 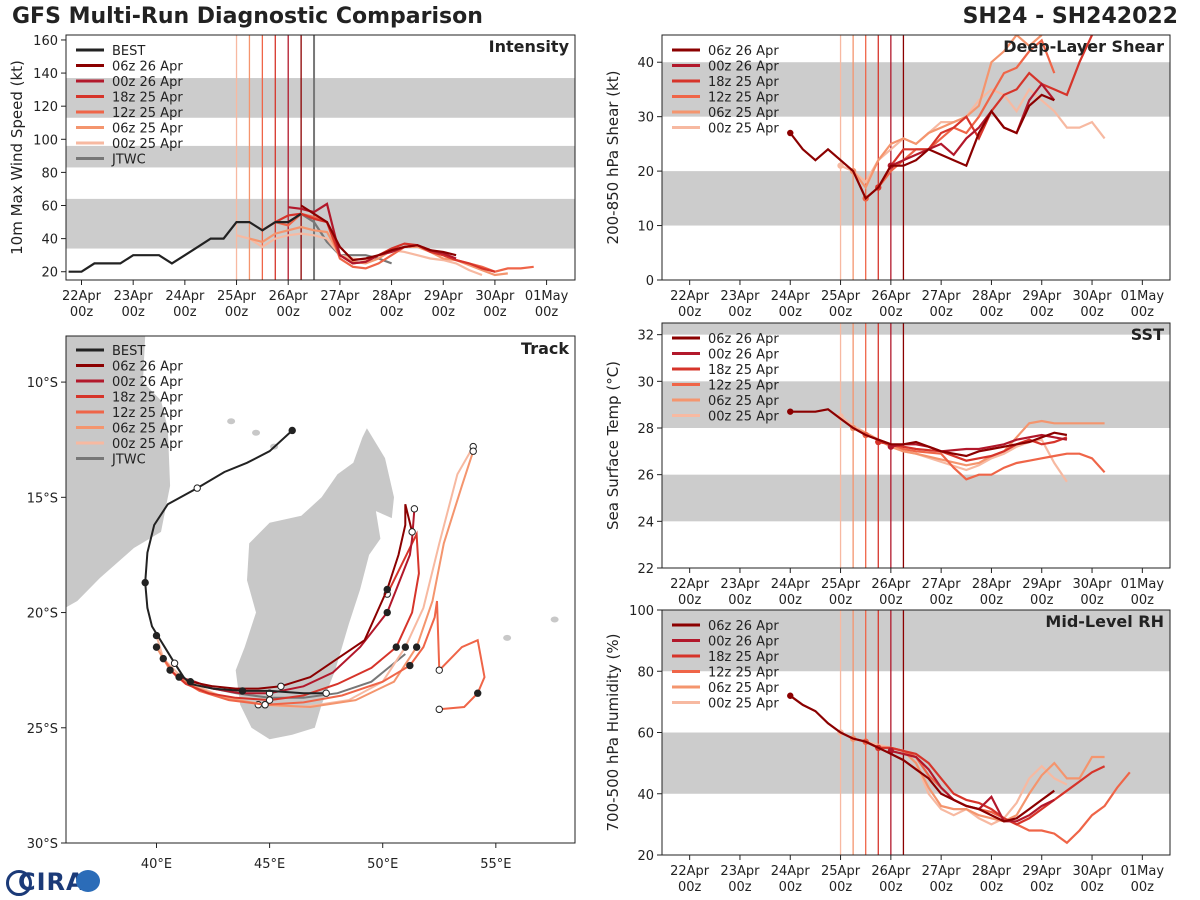 What do you see at coordinates (45, 107) in the screenshot?
I see `intensity-ytick-label: 120` at bounding box center [45, 107].